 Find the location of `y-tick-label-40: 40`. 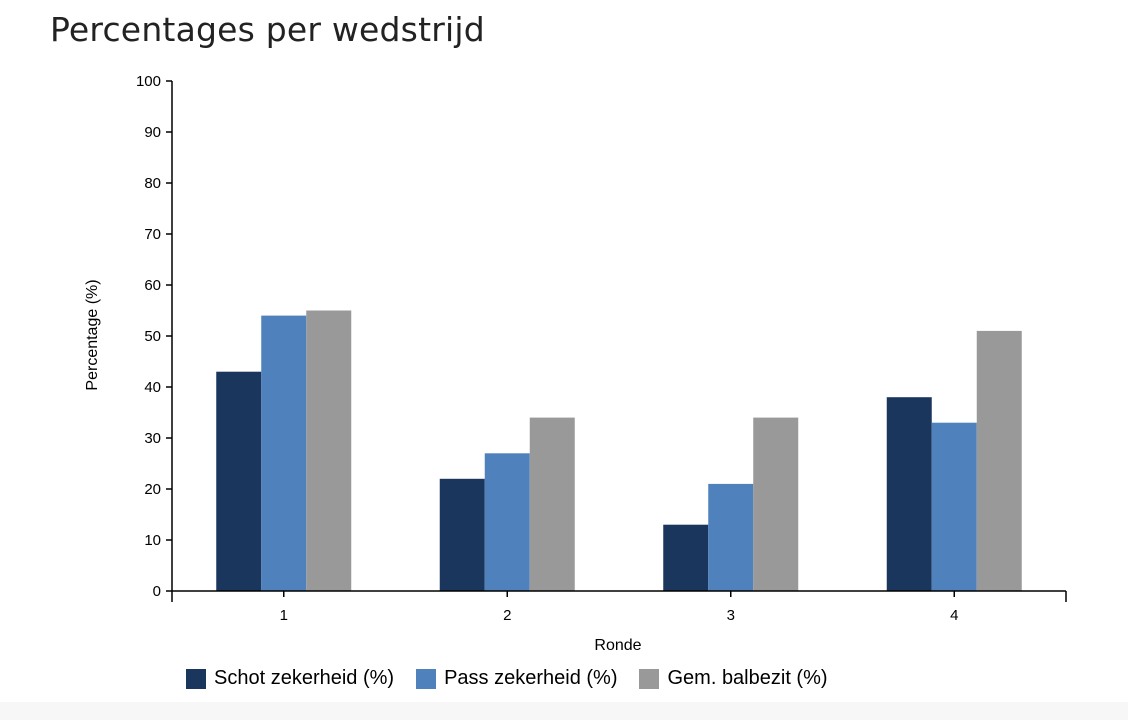

y-tick-label-40: 40 is located at coordinates (152, 387).